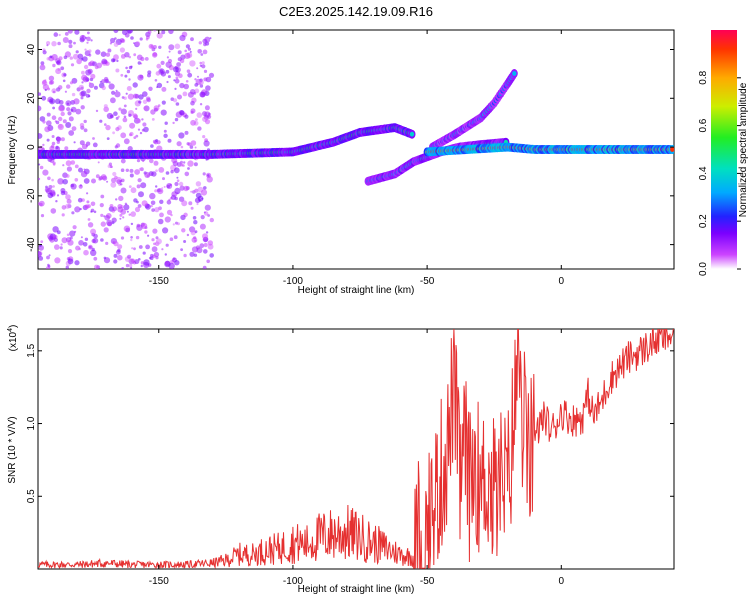 The height and width of the screenshot is (600, 750). What do you see at coordinates (356, 11) in the screenshot?
I see `chart-title: C2E3.2025.142.19.09.R16` at bounding box center [356, 11].